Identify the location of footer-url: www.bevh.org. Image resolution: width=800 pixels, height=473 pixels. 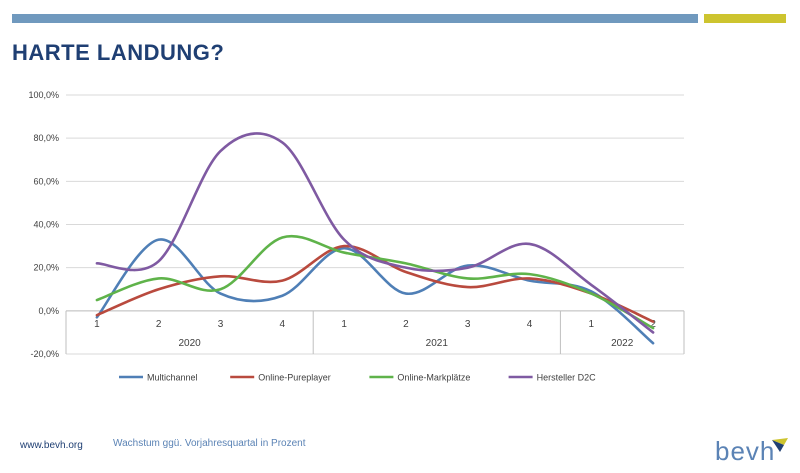
(51, 445).